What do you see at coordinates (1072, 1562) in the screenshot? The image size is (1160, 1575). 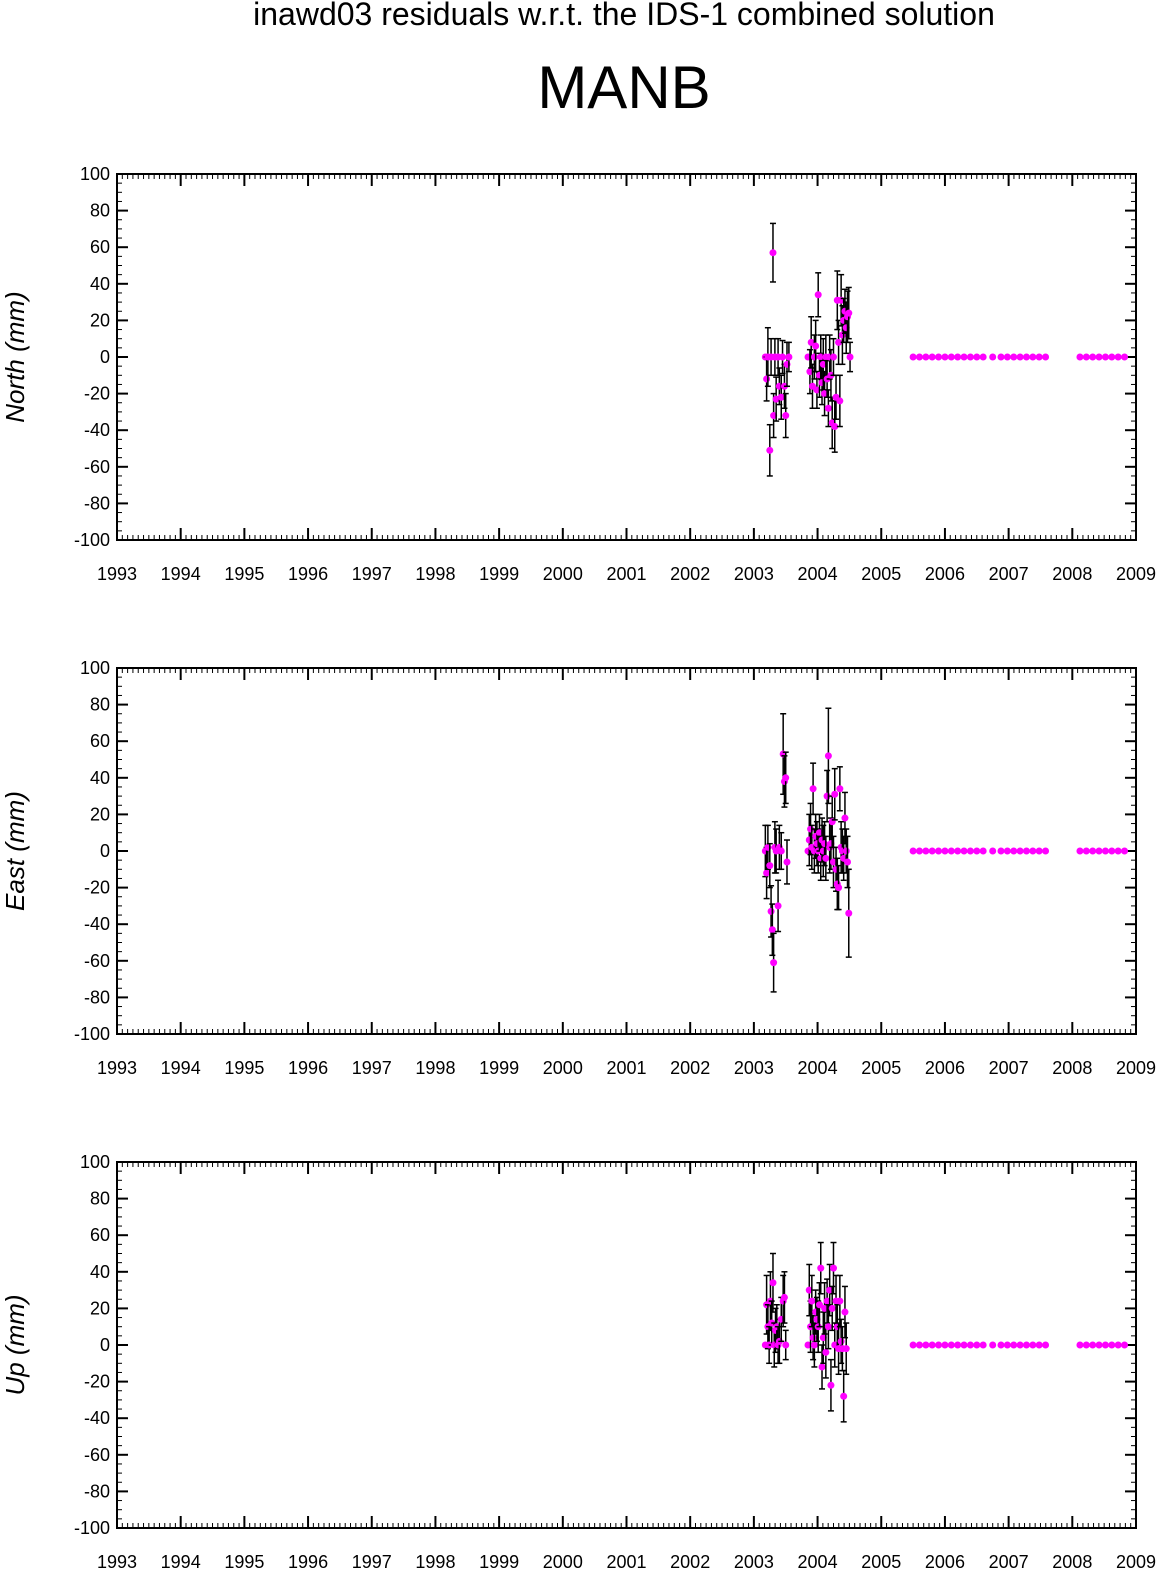 I see `x-tick-label: 2008` at bounding box center [1072, 1562].